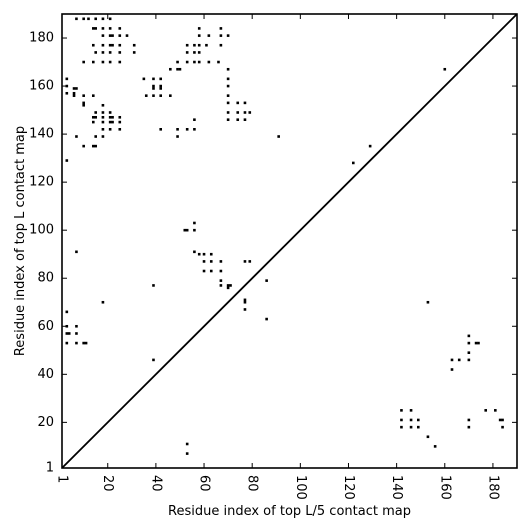 This screenshot has width=531, height=531. What do you see at coordinates (444, 487) in the screenshot?
I see `x-tick-label: 160` at bounding box center [444, 487].